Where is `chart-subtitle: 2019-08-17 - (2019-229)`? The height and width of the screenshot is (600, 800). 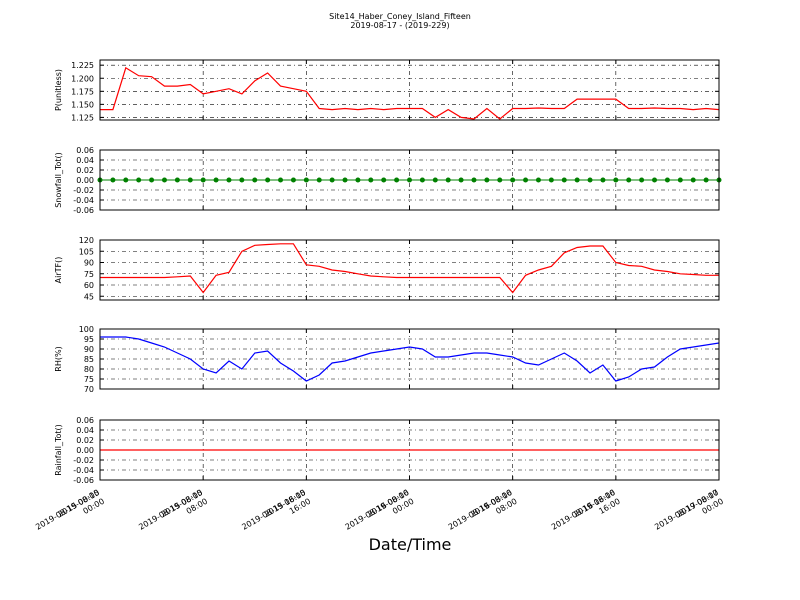 chart-subtitle: 2019-08-17 - (2019-229) is located at coordinates (399, 25).